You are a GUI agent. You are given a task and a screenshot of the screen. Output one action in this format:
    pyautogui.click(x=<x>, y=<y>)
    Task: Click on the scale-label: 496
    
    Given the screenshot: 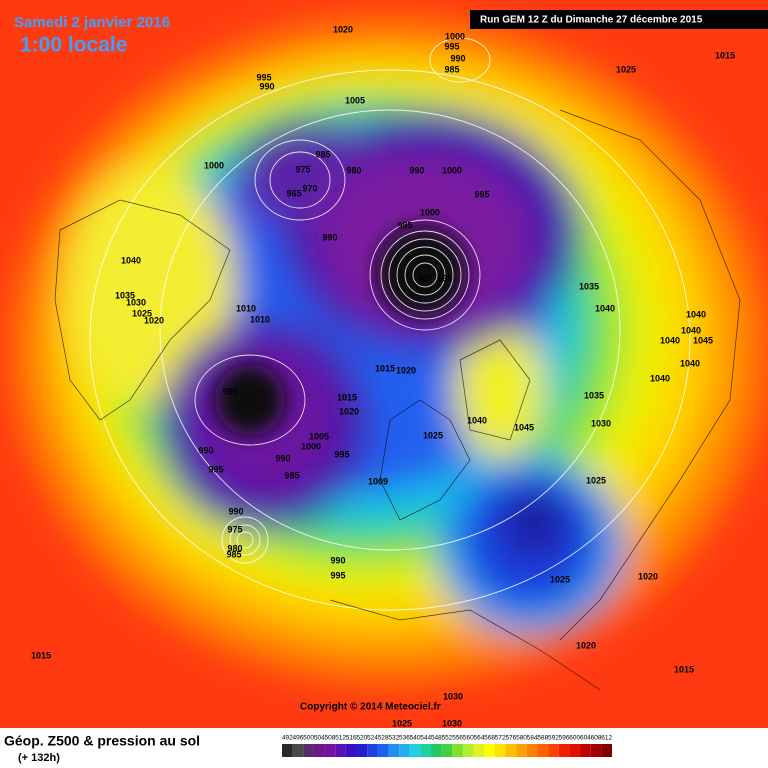 What is the action you would take?
    pyautogui.click(x=298, y=738)
    